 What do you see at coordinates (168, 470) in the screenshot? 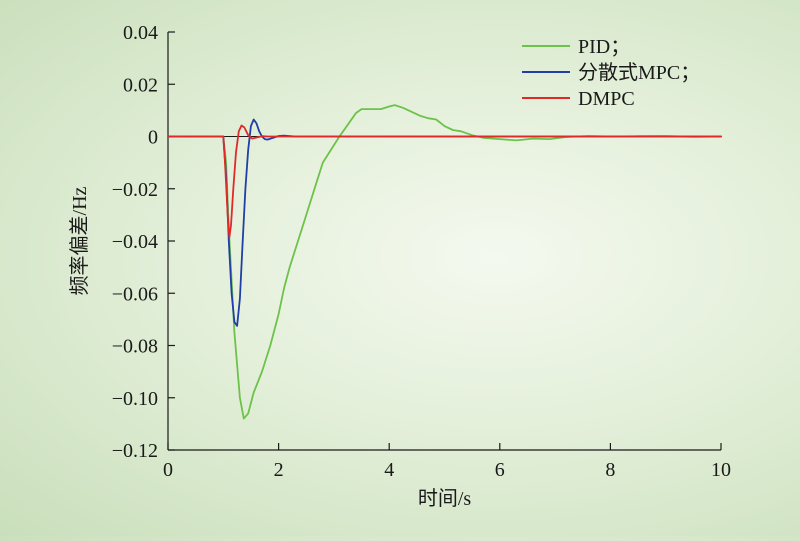
I see `x-tick-label: 0` at bounding box center [168, 470].